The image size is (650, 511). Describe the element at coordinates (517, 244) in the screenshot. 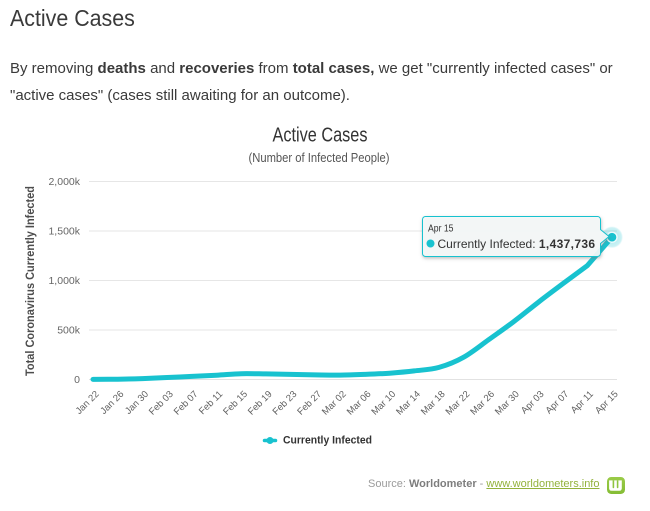

I see `svg-text: Currently Infected: 1,437,736` at that location.